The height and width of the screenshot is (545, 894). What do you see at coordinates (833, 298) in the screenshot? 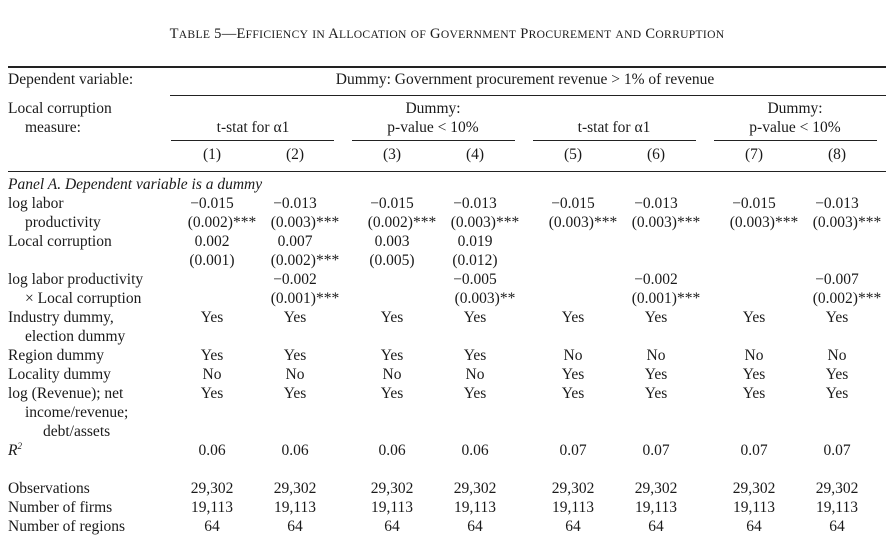
I see `standard-error-cell: (0.002)***` at bounding box center [833, 298].